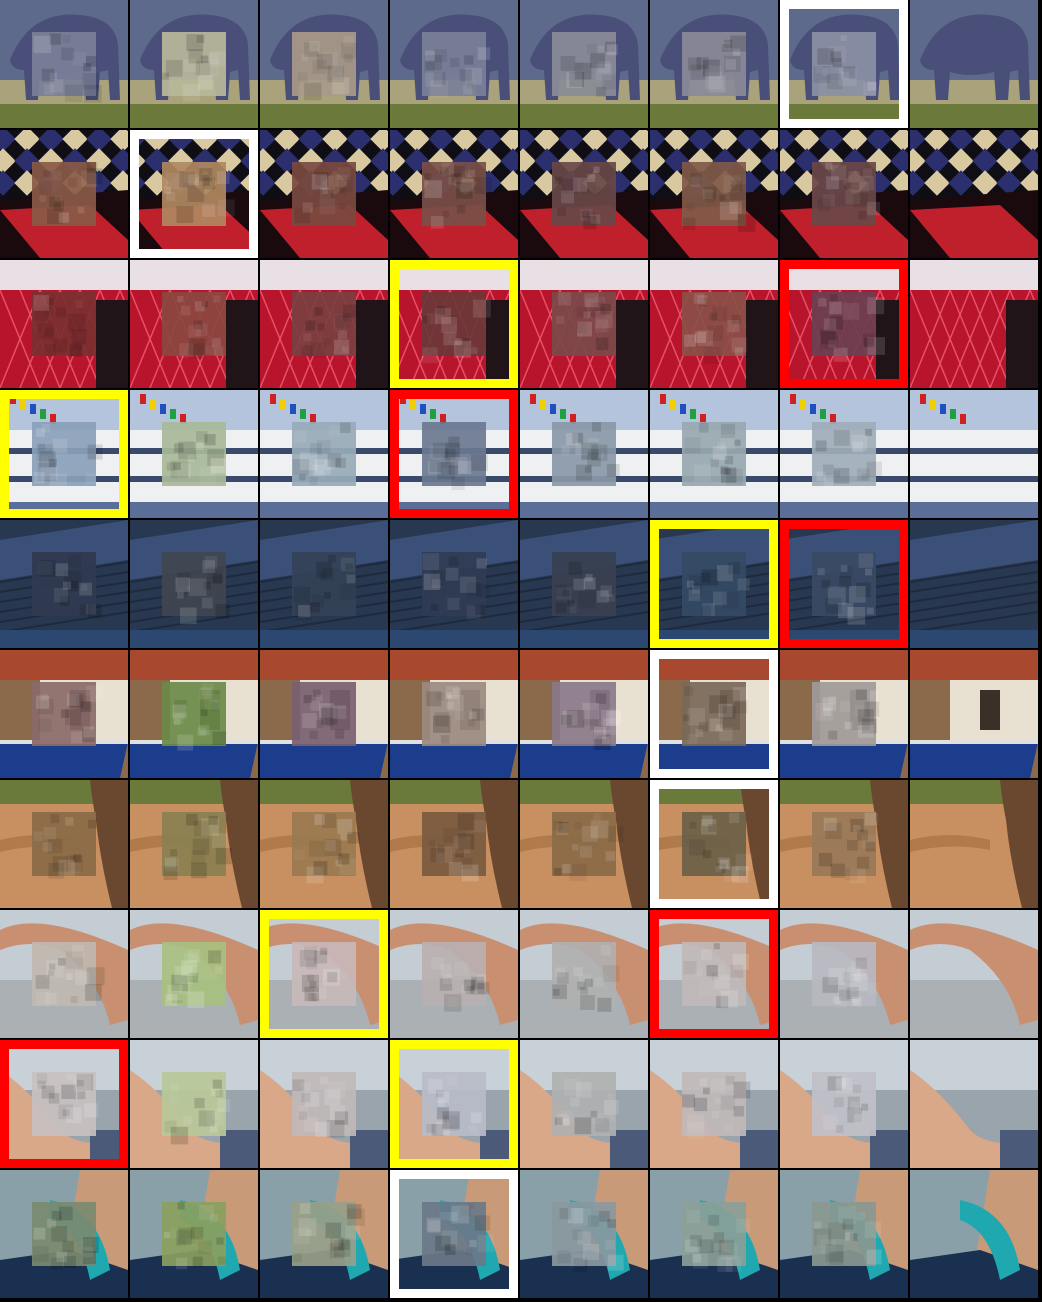 This screenshot has width=1042, height=1302. I want to click on grid-cell-r8-c3, so click(324, 974).